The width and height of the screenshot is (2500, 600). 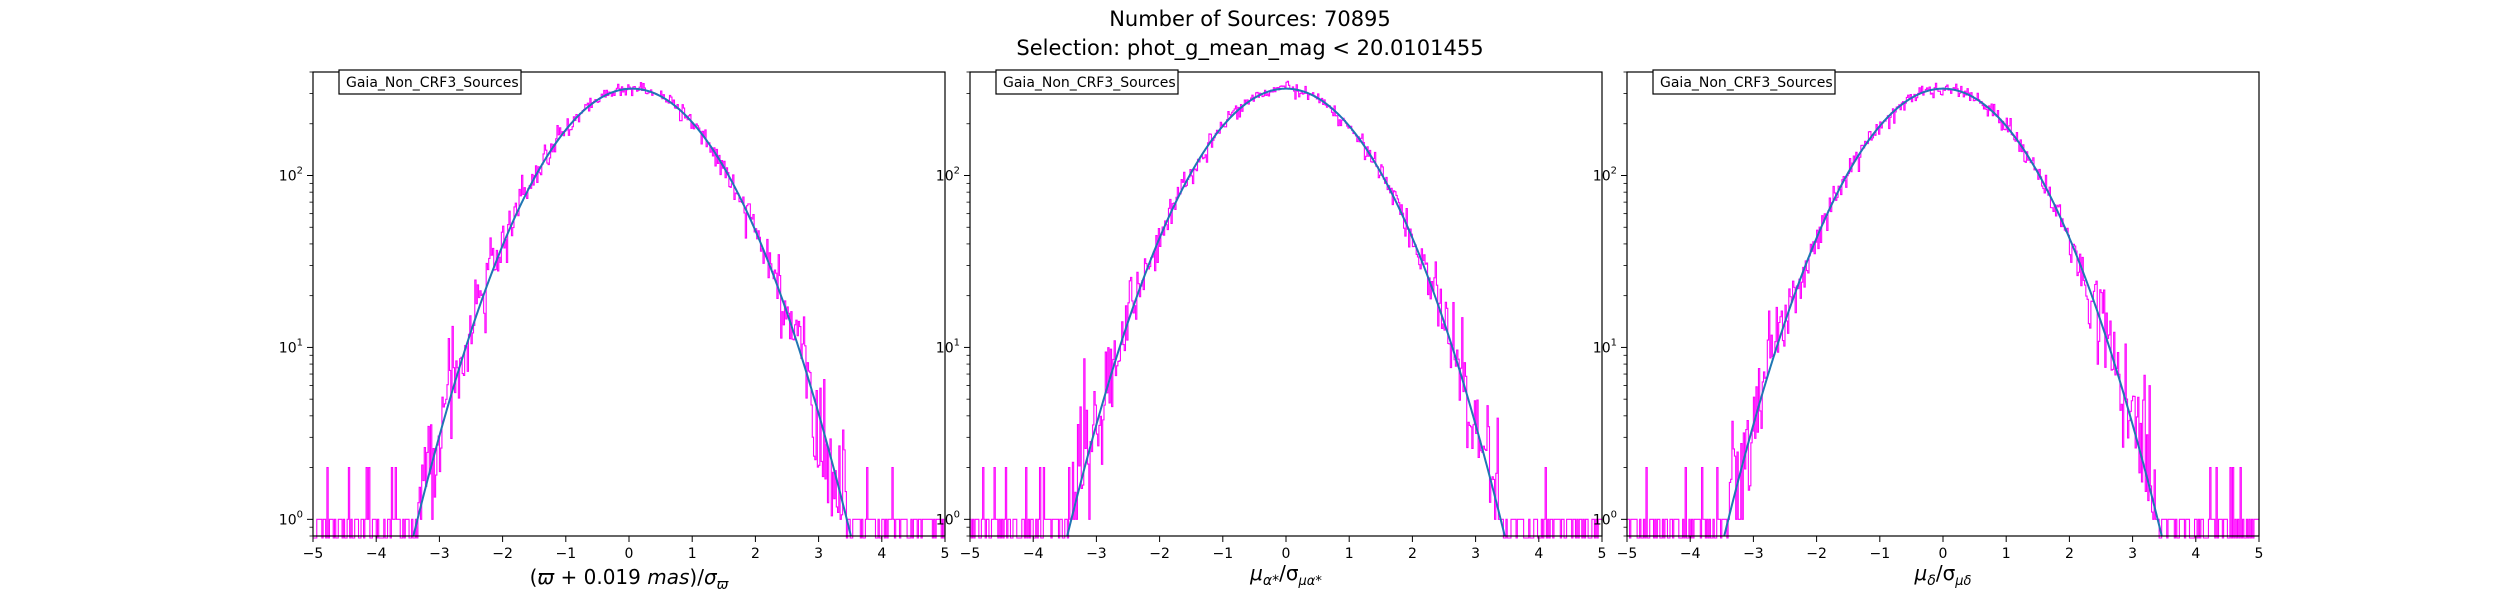 I want to click on figure-title-line-1: Number of Sources: 70895, so click(x=1250, y=19).